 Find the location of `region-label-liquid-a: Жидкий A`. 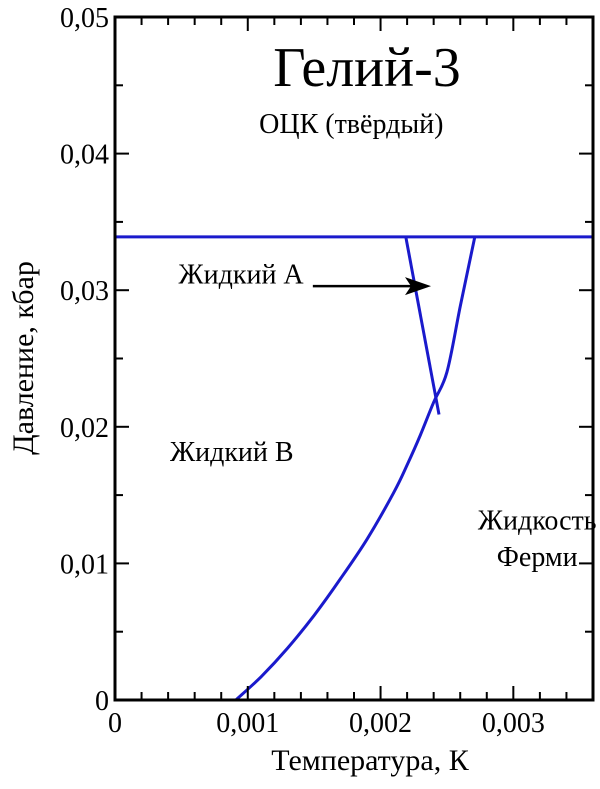

region-label-liquid-a: Жидкий A is located at coordinates (242, 274).